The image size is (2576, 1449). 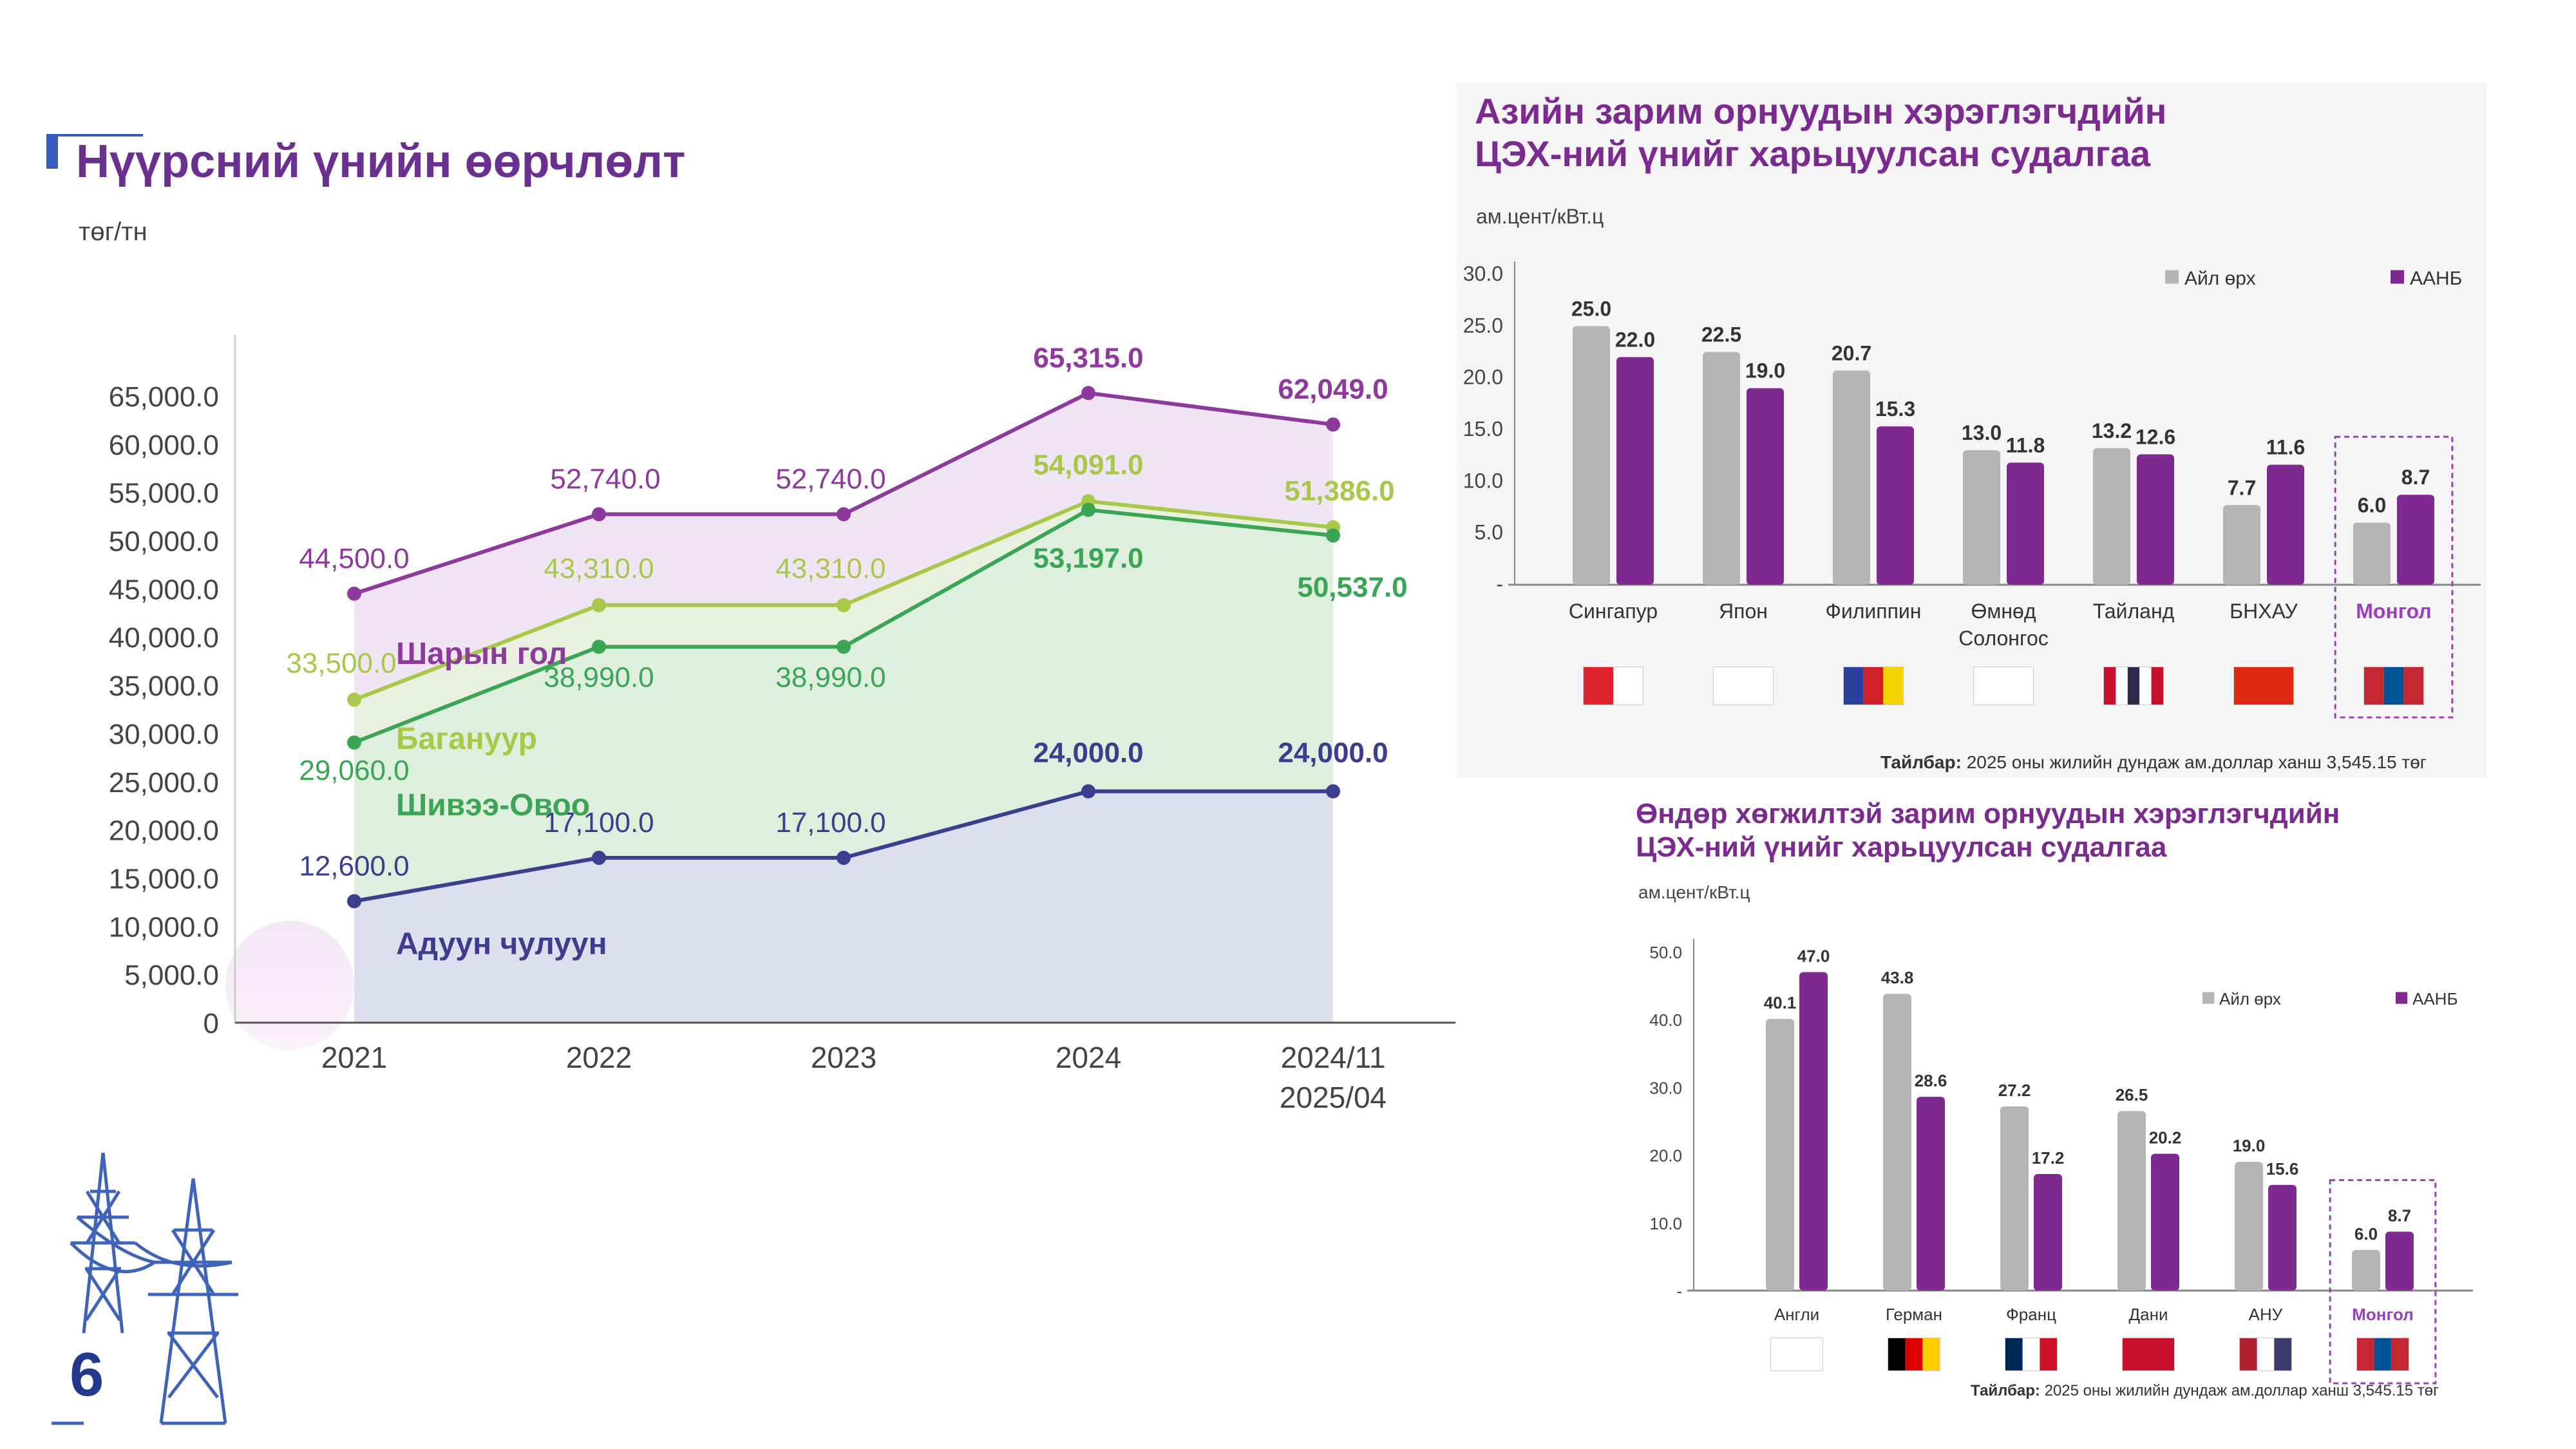 I want to click on bar-value-label: 11.6, so click(x=2286, y=447).